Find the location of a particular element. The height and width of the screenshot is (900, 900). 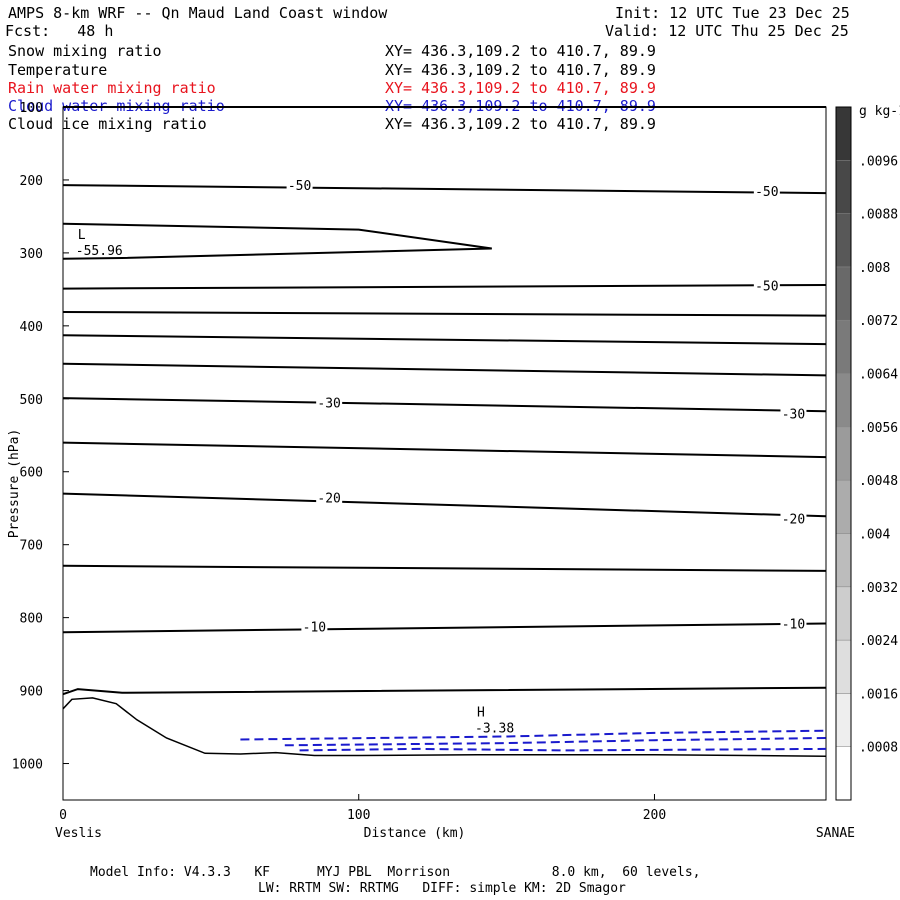

extremum-symbol: H is located at coordinates (481, 713).